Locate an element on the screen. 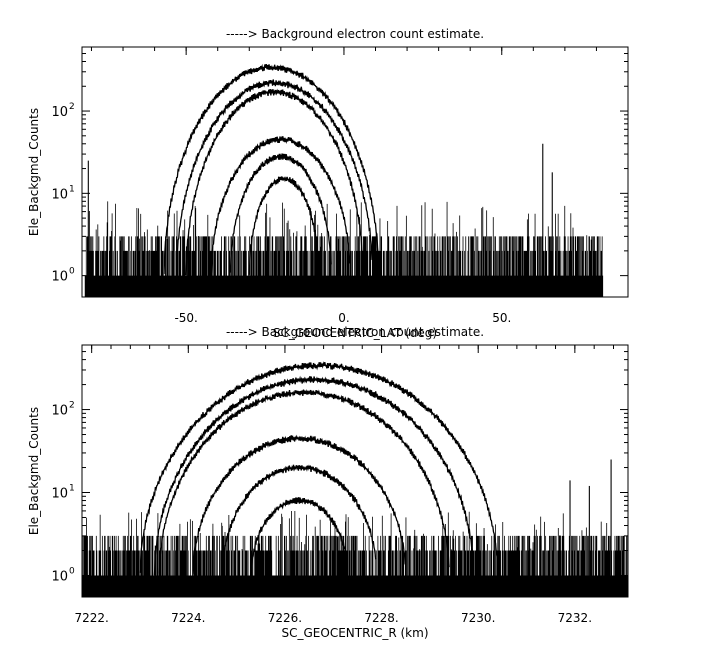  x-tick-label: 7224. is located at coordinates (188, 618).